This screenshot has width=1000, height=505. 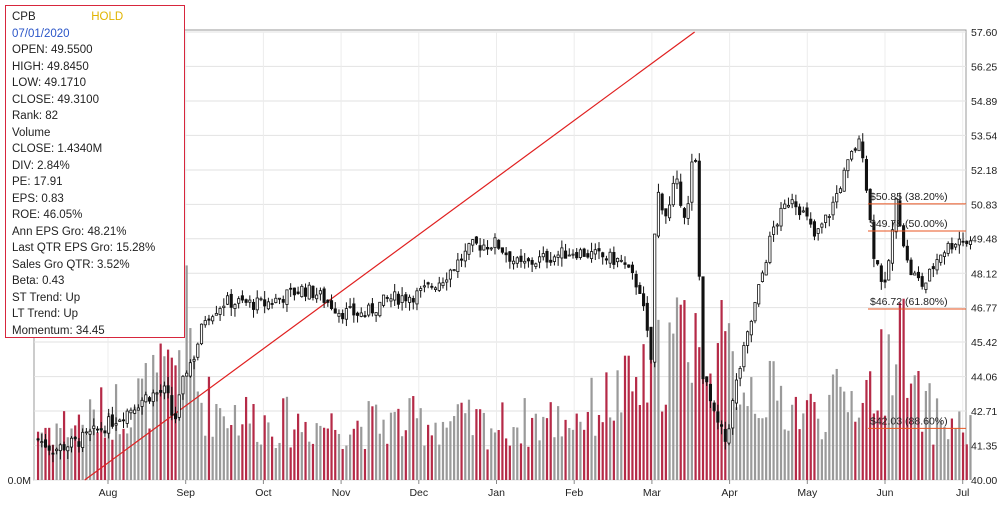 What do you see at coordinates (984, 481) in the screenshot?
I see `price-tick-label: 40.00` at bounding box center [984, 481].